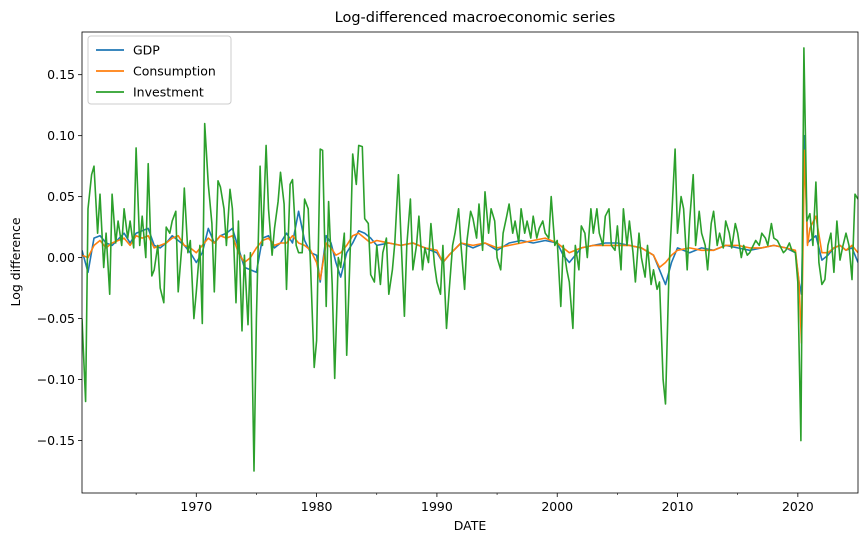 The width and height of the screenshot is (866, 545). Describe the element at coordinates (470, 525) in the screenshot. I see `x-axis-label: DATE` at that location.